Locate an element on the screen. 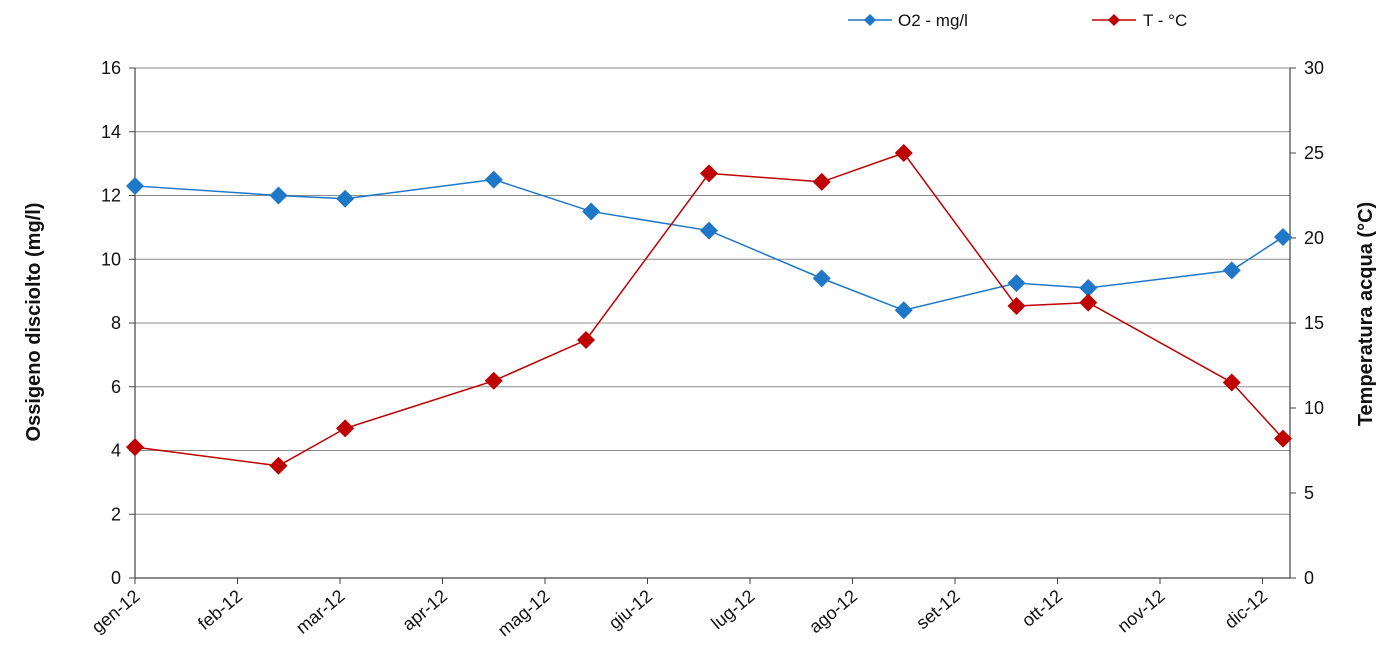  left-y-tick-label: 12 is located at coordinates (111, 196).